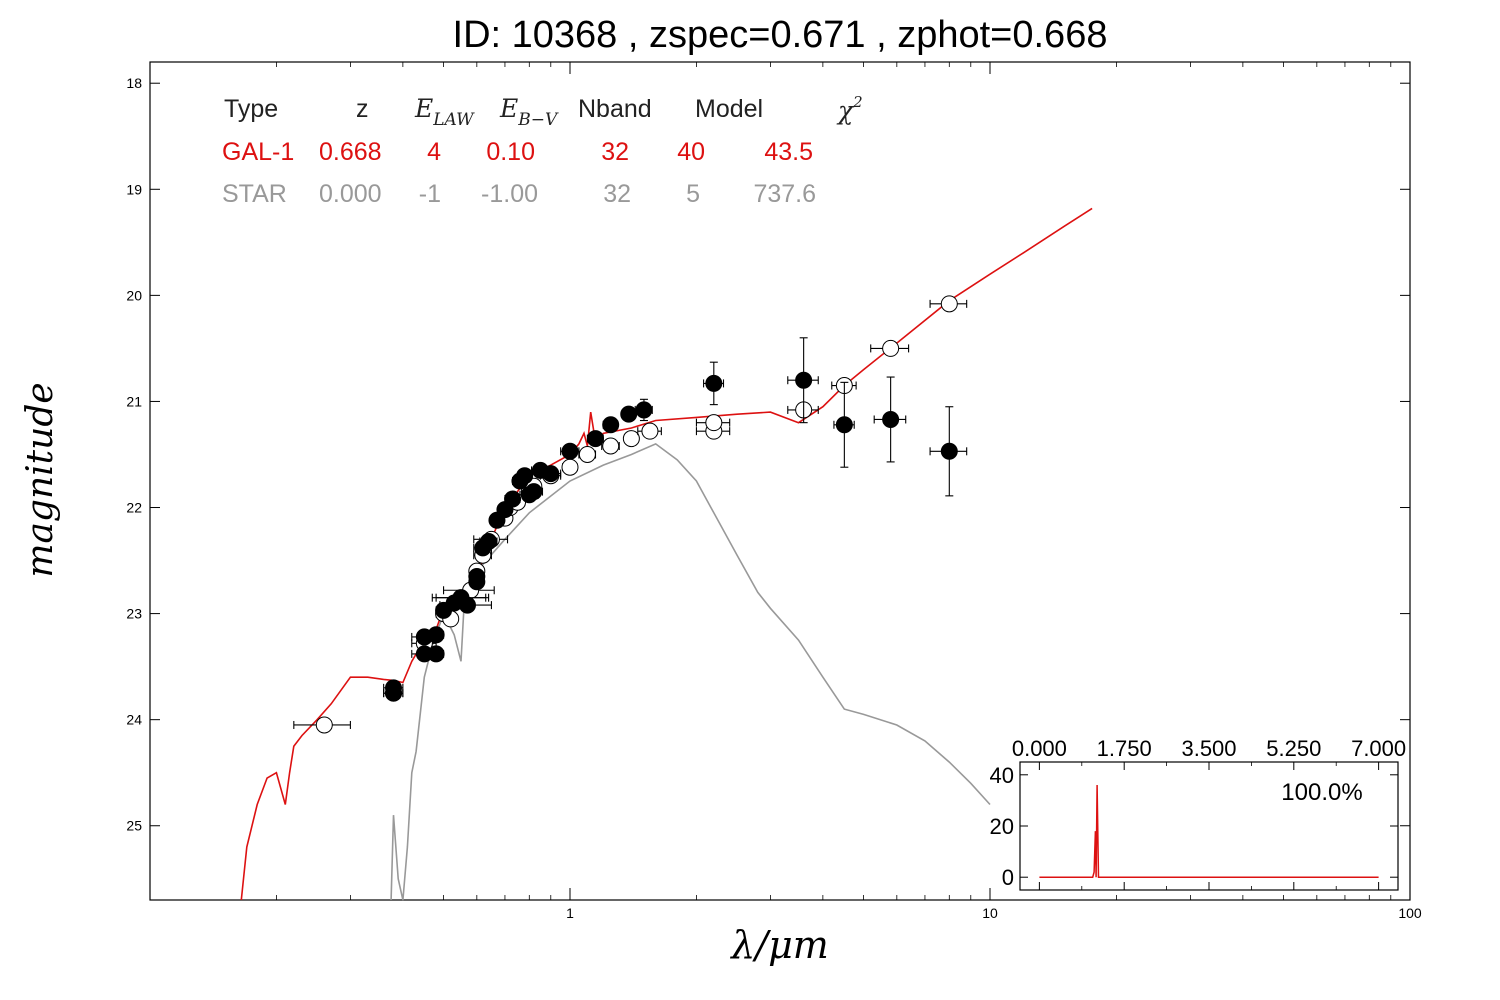  What do you see at coordinates (251, 109) in the screenshot?
I see `fit-table-header-type: Type` at bounding box center [251, 109].